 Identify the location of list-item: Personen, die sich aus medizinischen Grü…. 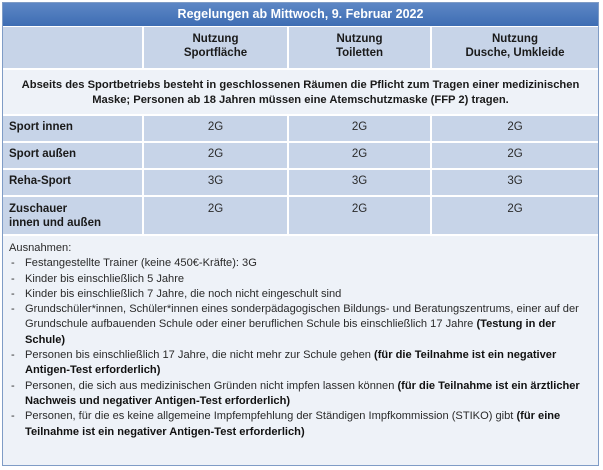
(299, 394).